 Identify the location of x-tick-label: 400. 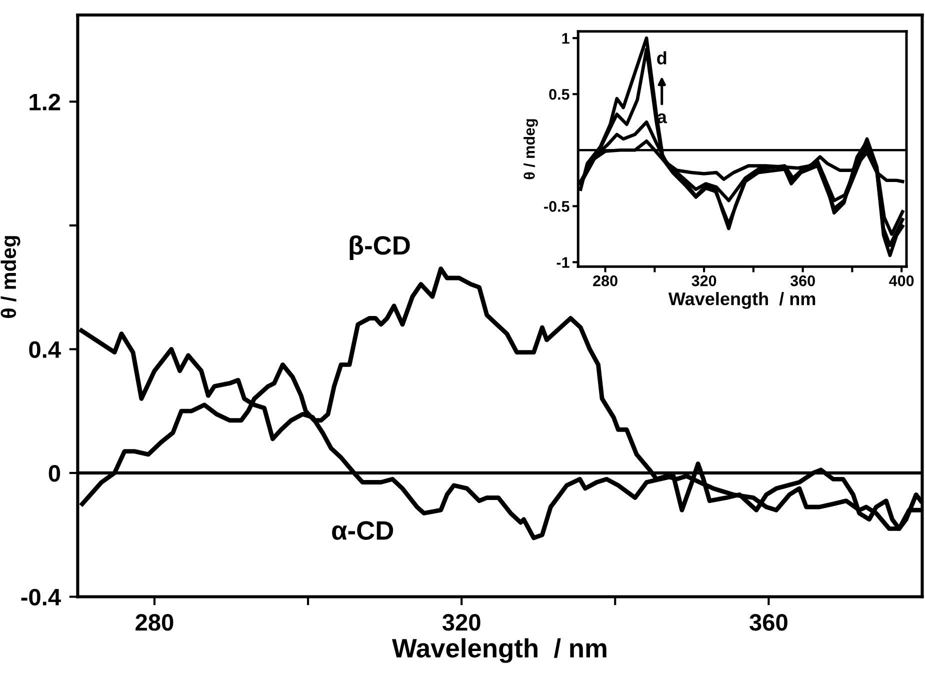
(901, 280).